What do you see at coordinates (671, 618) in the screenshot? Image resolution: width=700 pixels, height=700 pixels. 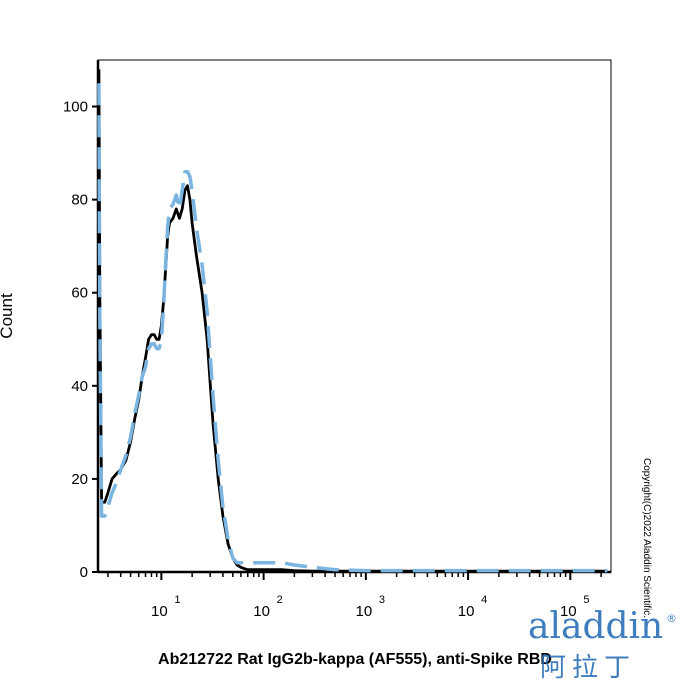 I see `logo-registered-mark: ®` at bounding box center [671, 618].